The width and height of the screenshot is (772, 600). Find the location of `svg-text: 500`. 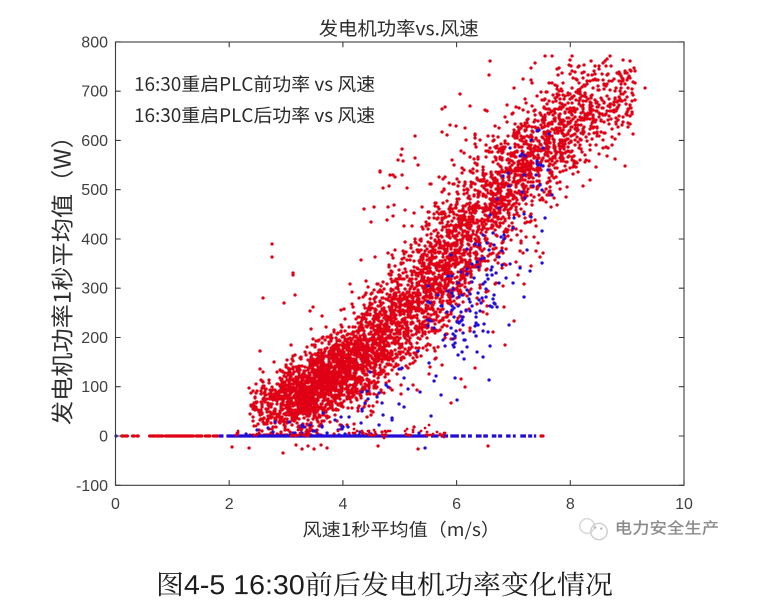

svg-text: 500 is located at coordinates (94, 190).